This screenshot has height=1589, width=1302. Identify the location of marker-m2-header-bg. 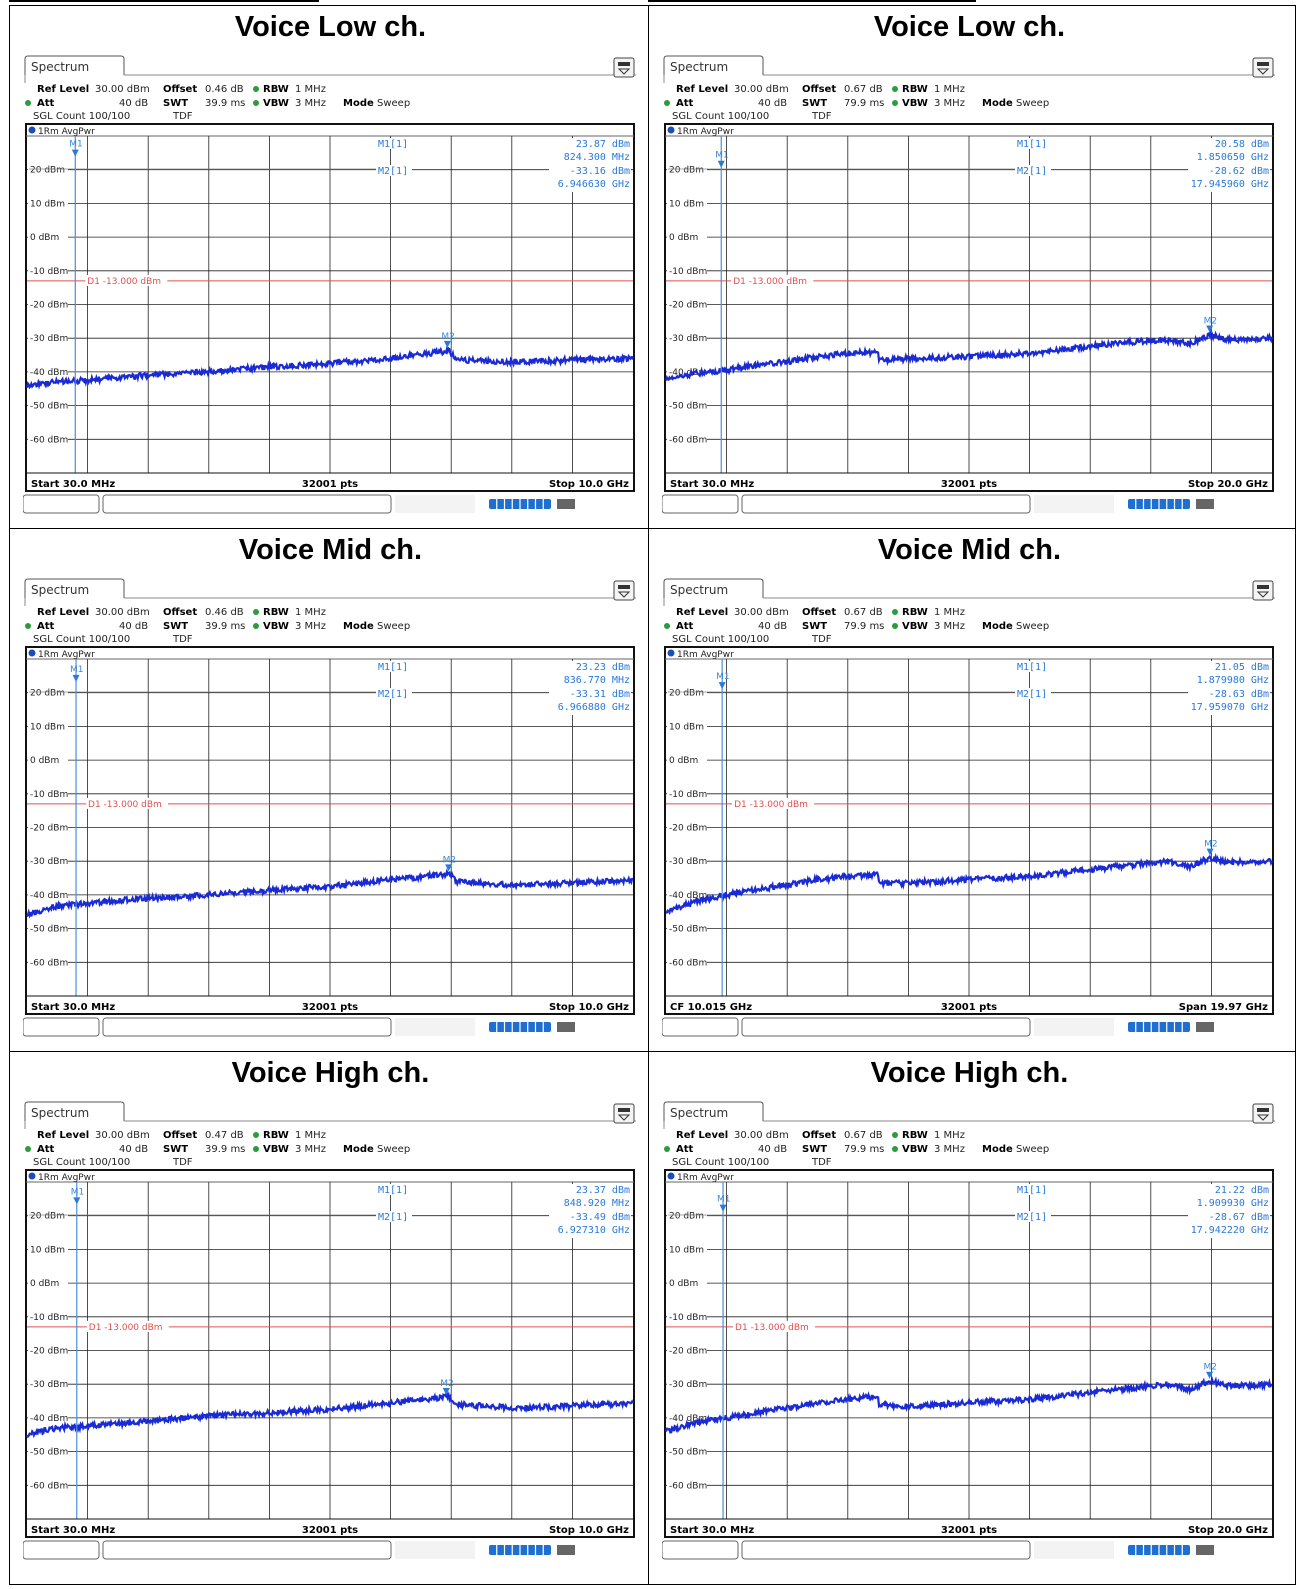
(394, 1216).